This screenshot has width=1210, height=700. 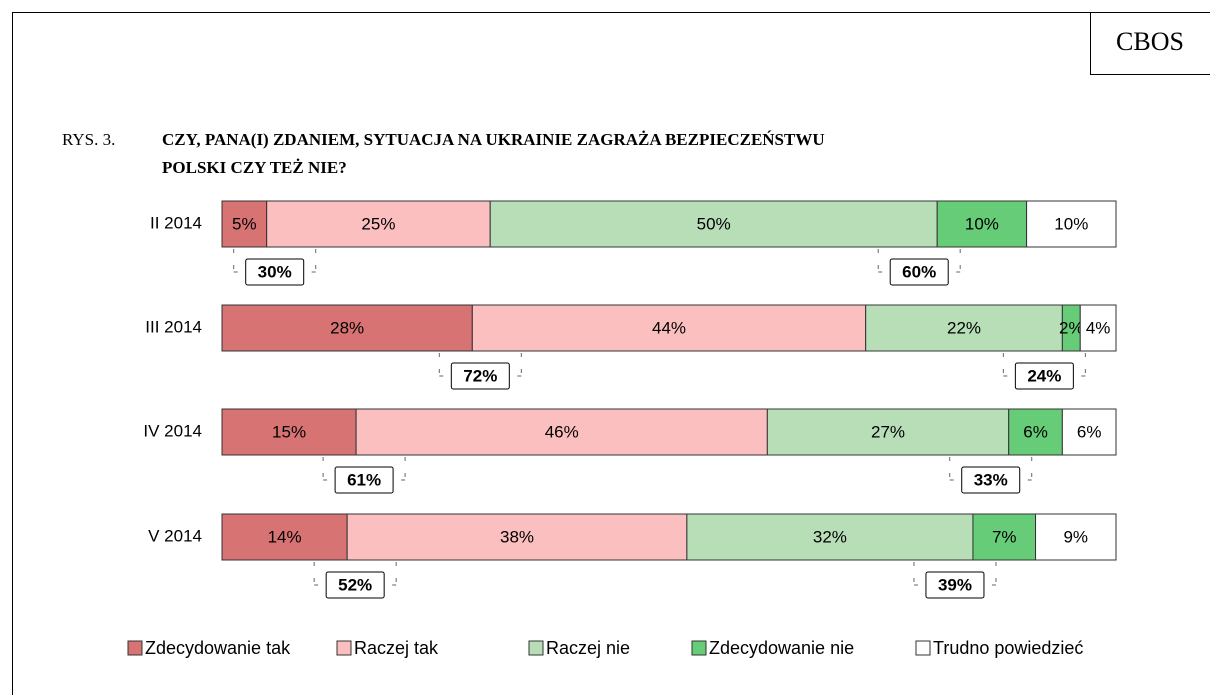 What do you see at coordinates (588, 648) in the screenshot?
I see `legend-label: Raczej nie` at bounding box center [588, 648].